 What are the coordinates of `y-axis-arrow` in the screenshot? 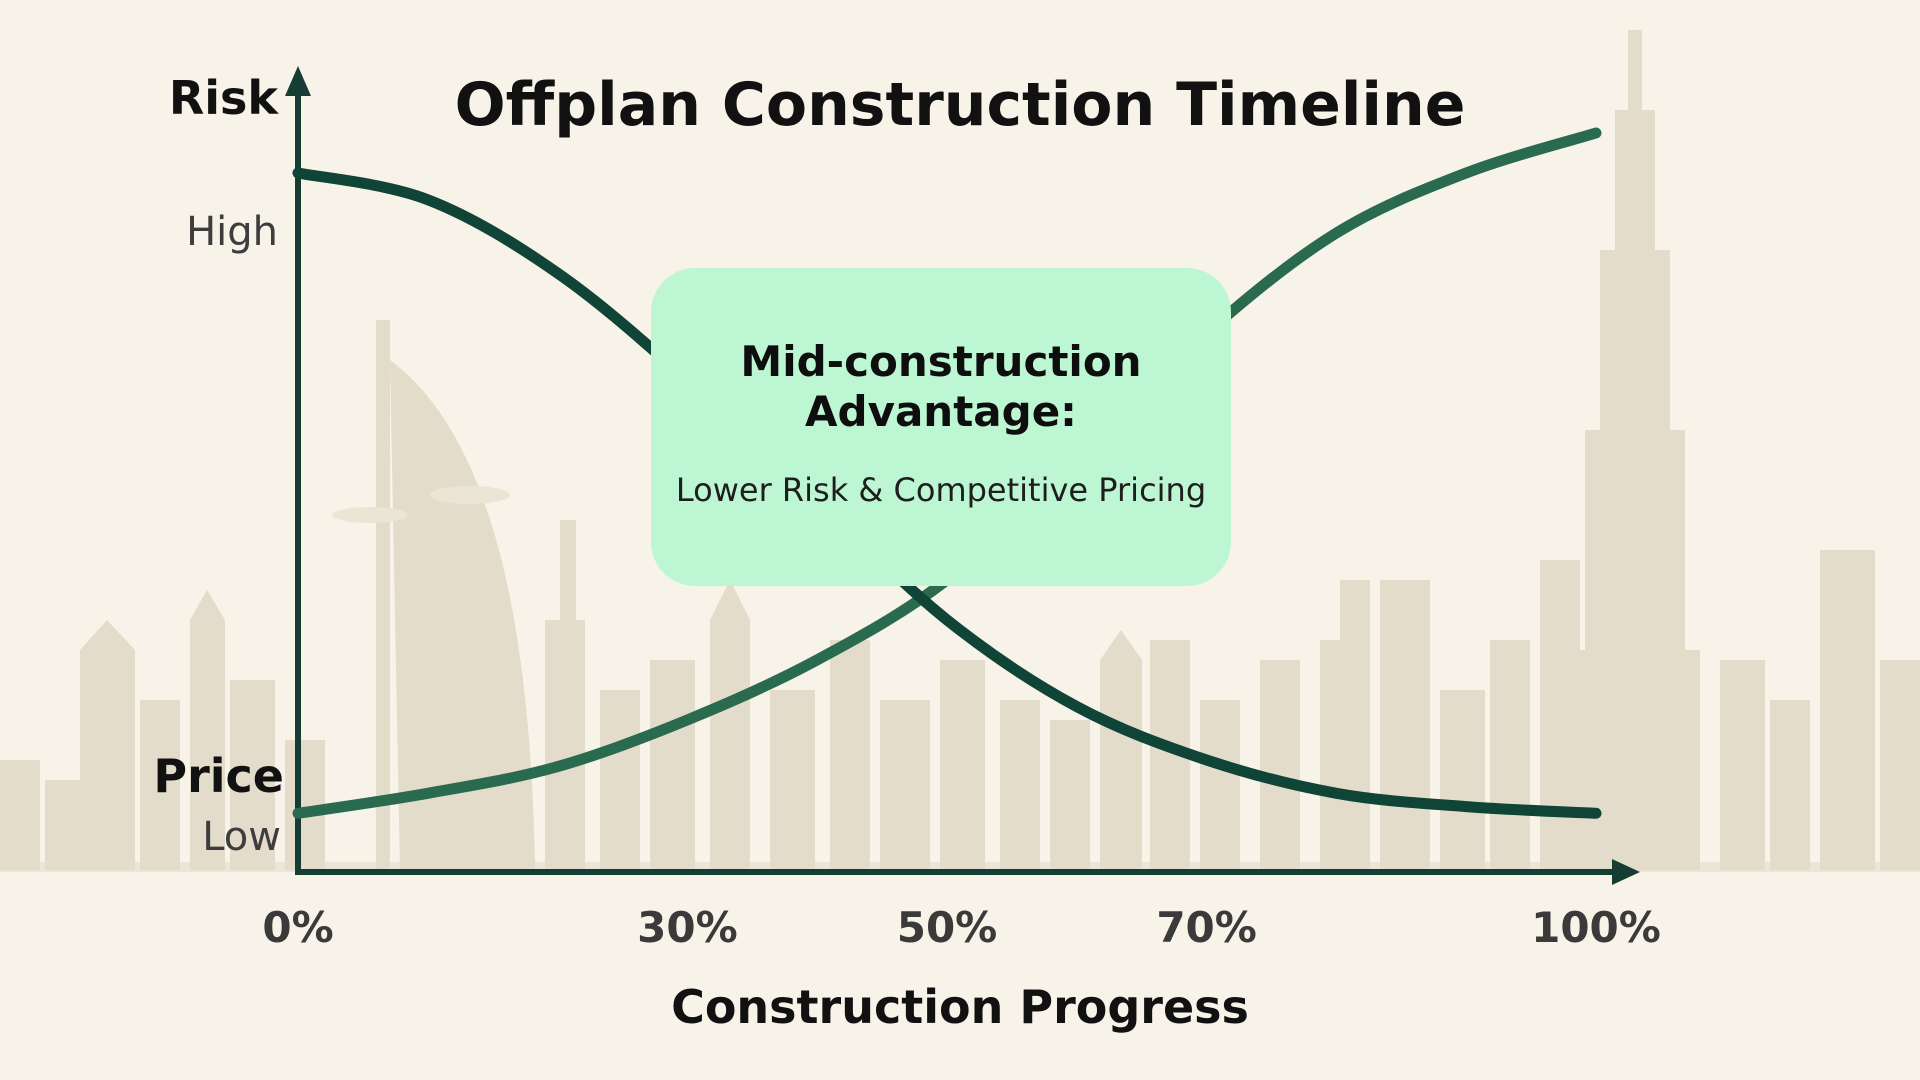 It's located at (298, 81).